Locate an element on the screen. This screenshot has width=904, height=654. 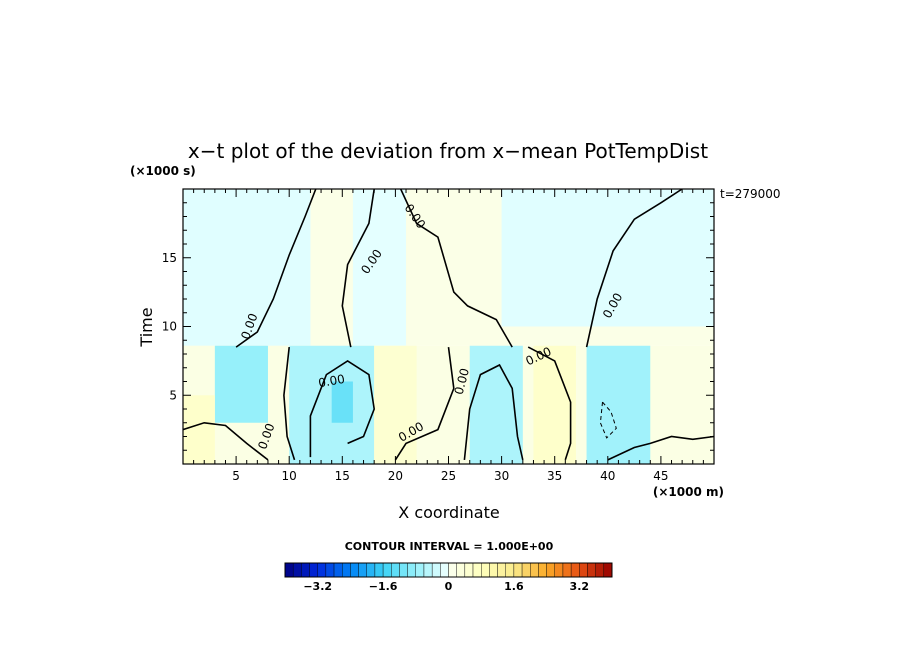
y-axis-label: Time is located at coordinates (146, 327).